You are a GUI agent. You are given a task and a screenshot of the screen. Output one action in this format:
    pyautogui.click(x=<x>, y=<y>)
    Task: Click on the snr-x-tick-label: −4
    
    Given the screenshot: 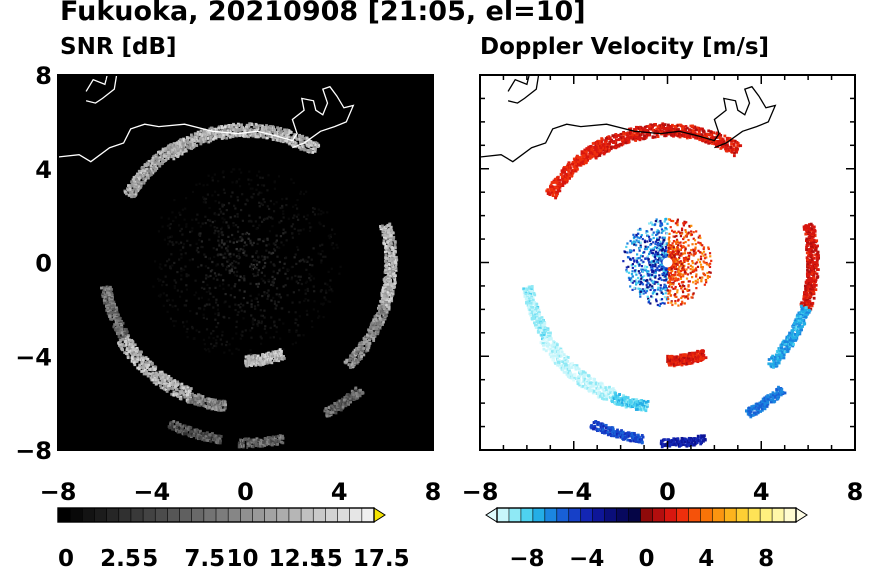 What is the action you would take?
    pyautogui.click(x=151, y=492)
    